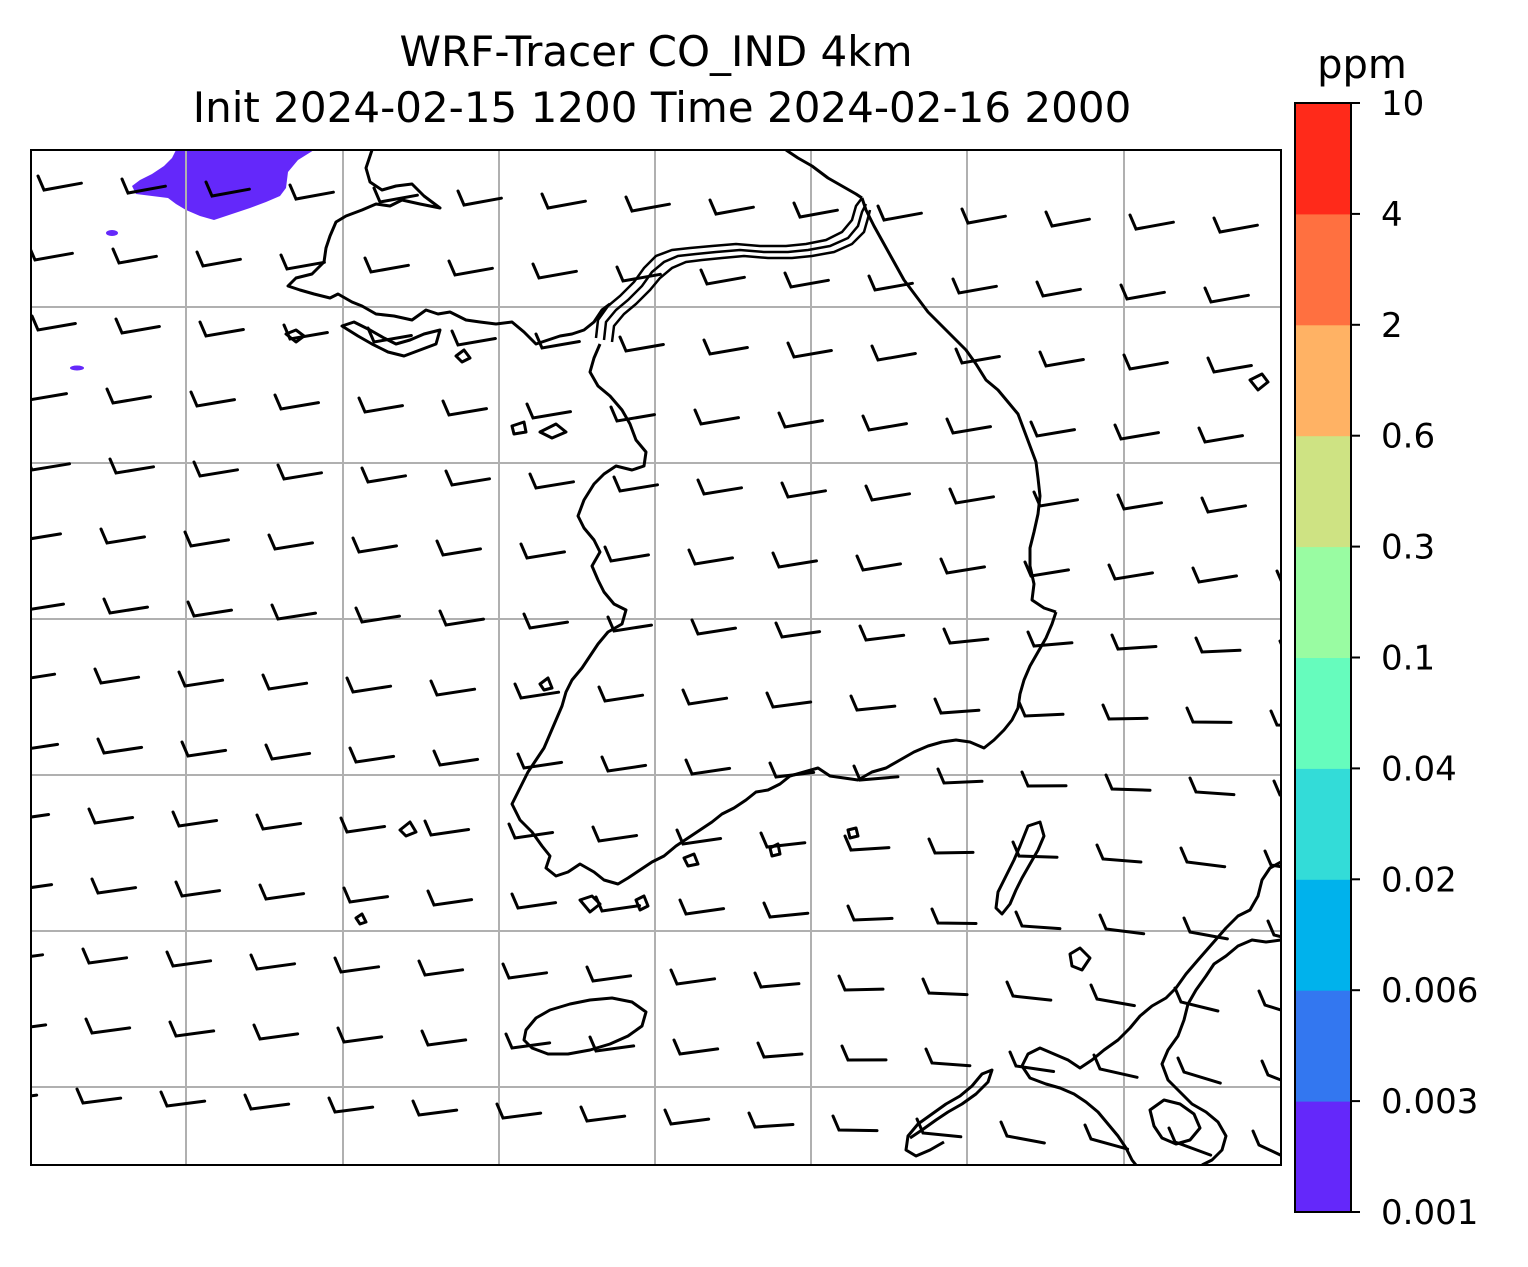  I want to click on coastline-china-liaodong, so click(448, 248).